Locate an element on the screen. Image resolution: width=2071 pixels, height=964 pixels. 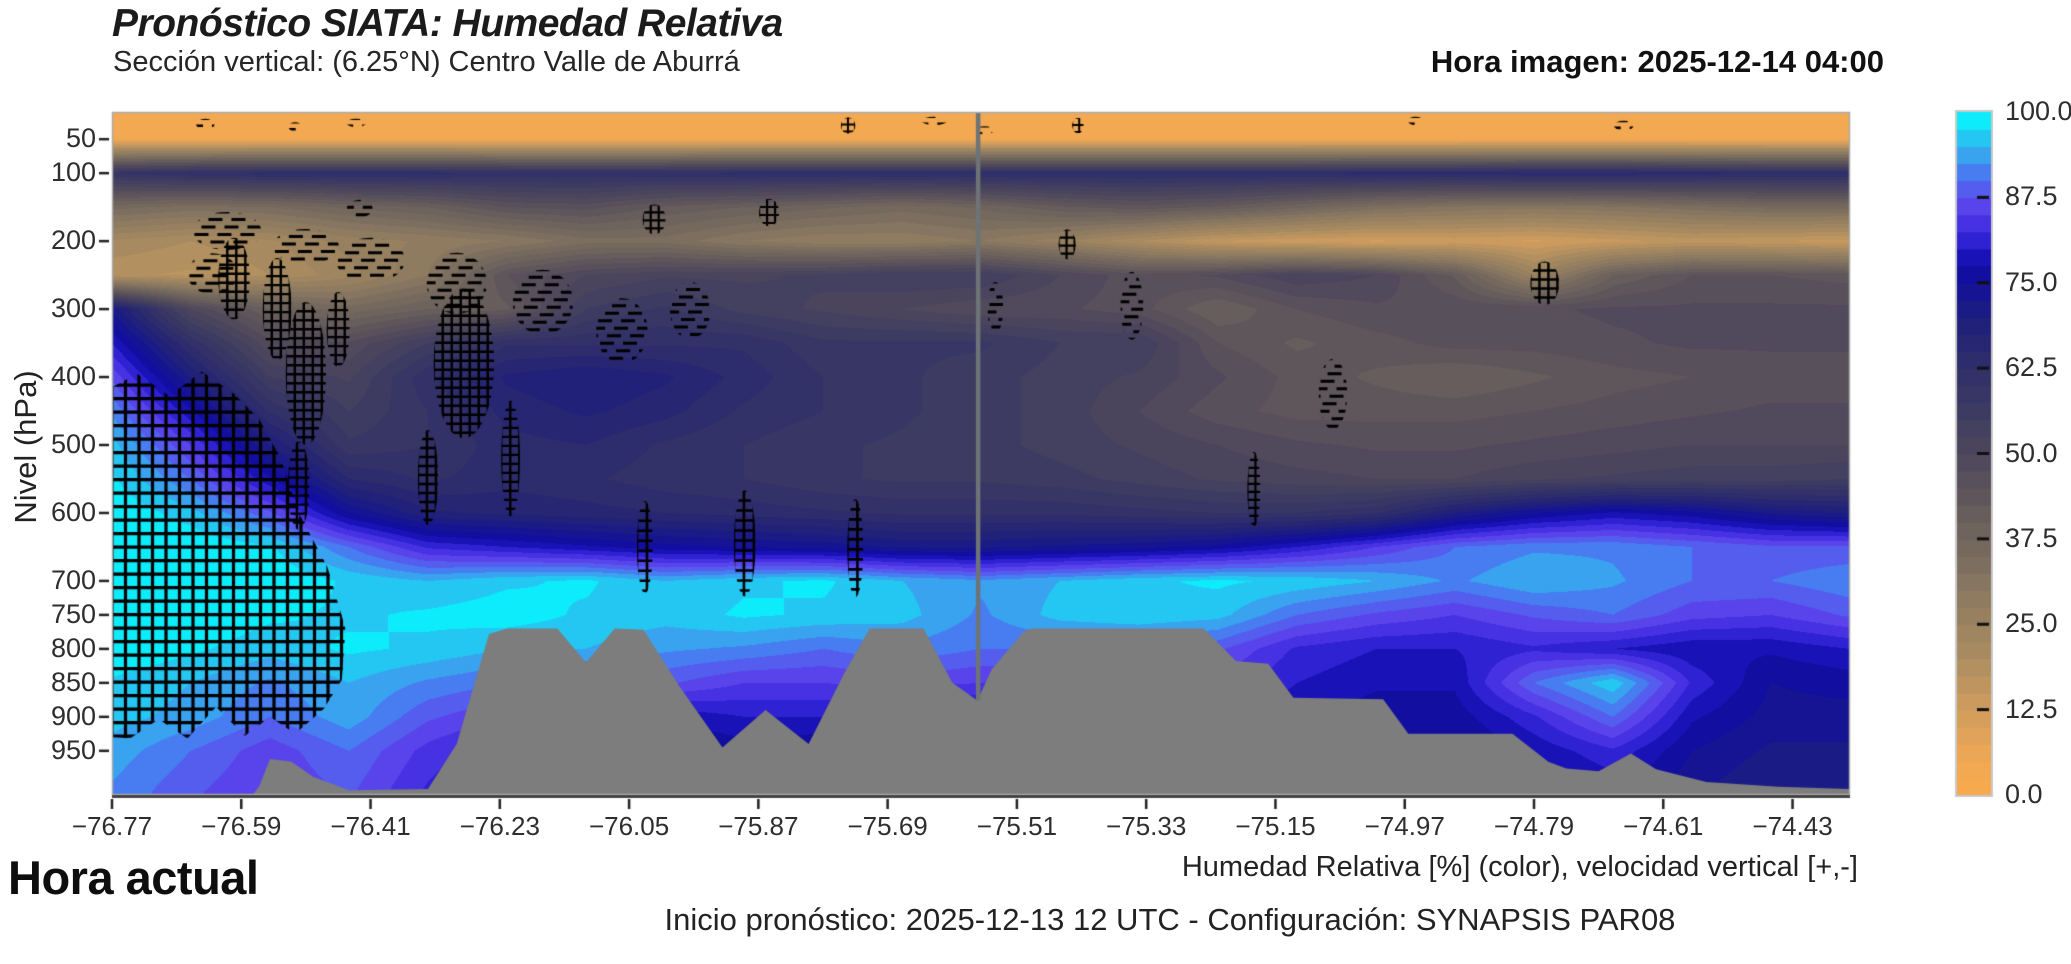
colorbar-tick-label: 0.0 is located at coordinates (2024, 794).